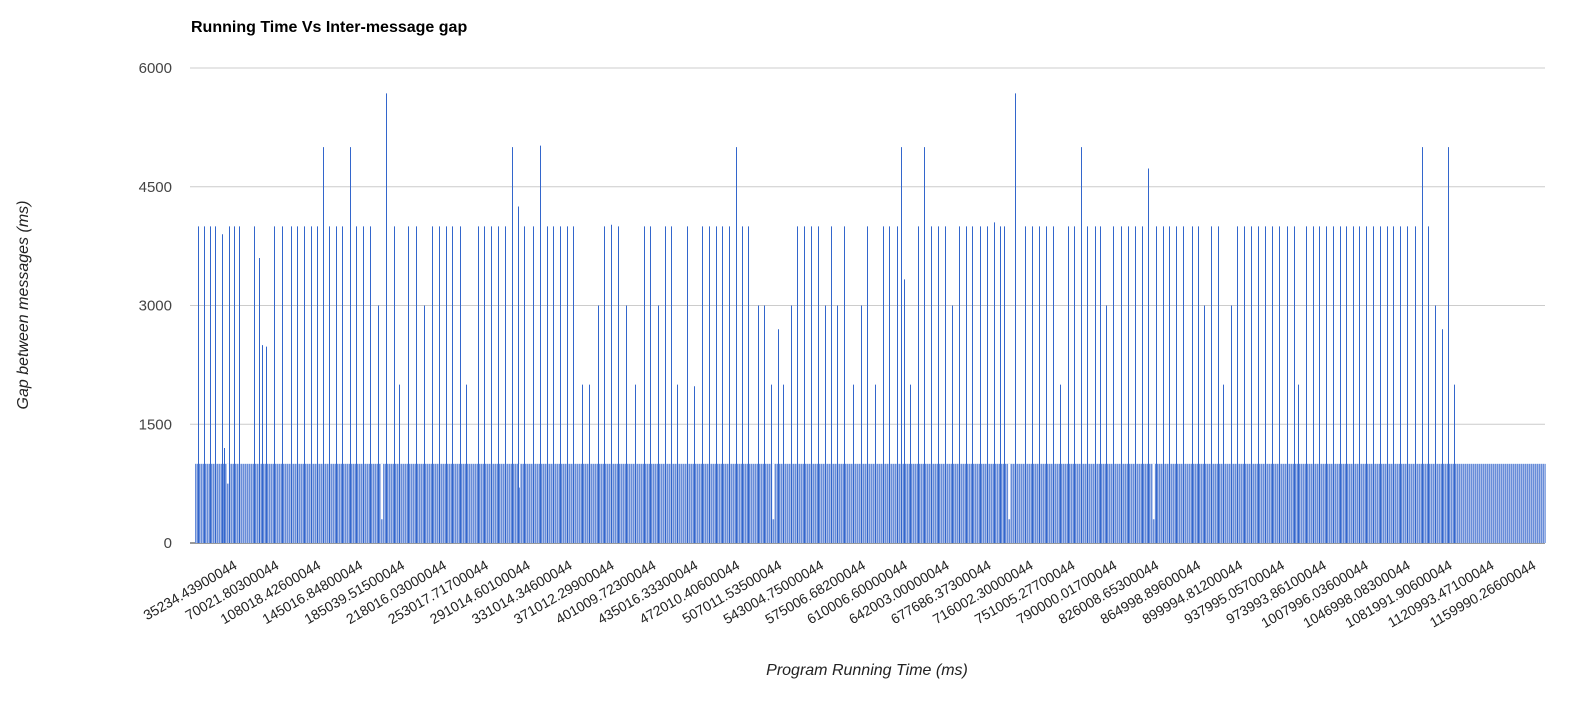 The image size is (1573, 711). Describe the element at coordinates (155, 187) in the screenshot. I see `y-tick-label: 4500` at that location.